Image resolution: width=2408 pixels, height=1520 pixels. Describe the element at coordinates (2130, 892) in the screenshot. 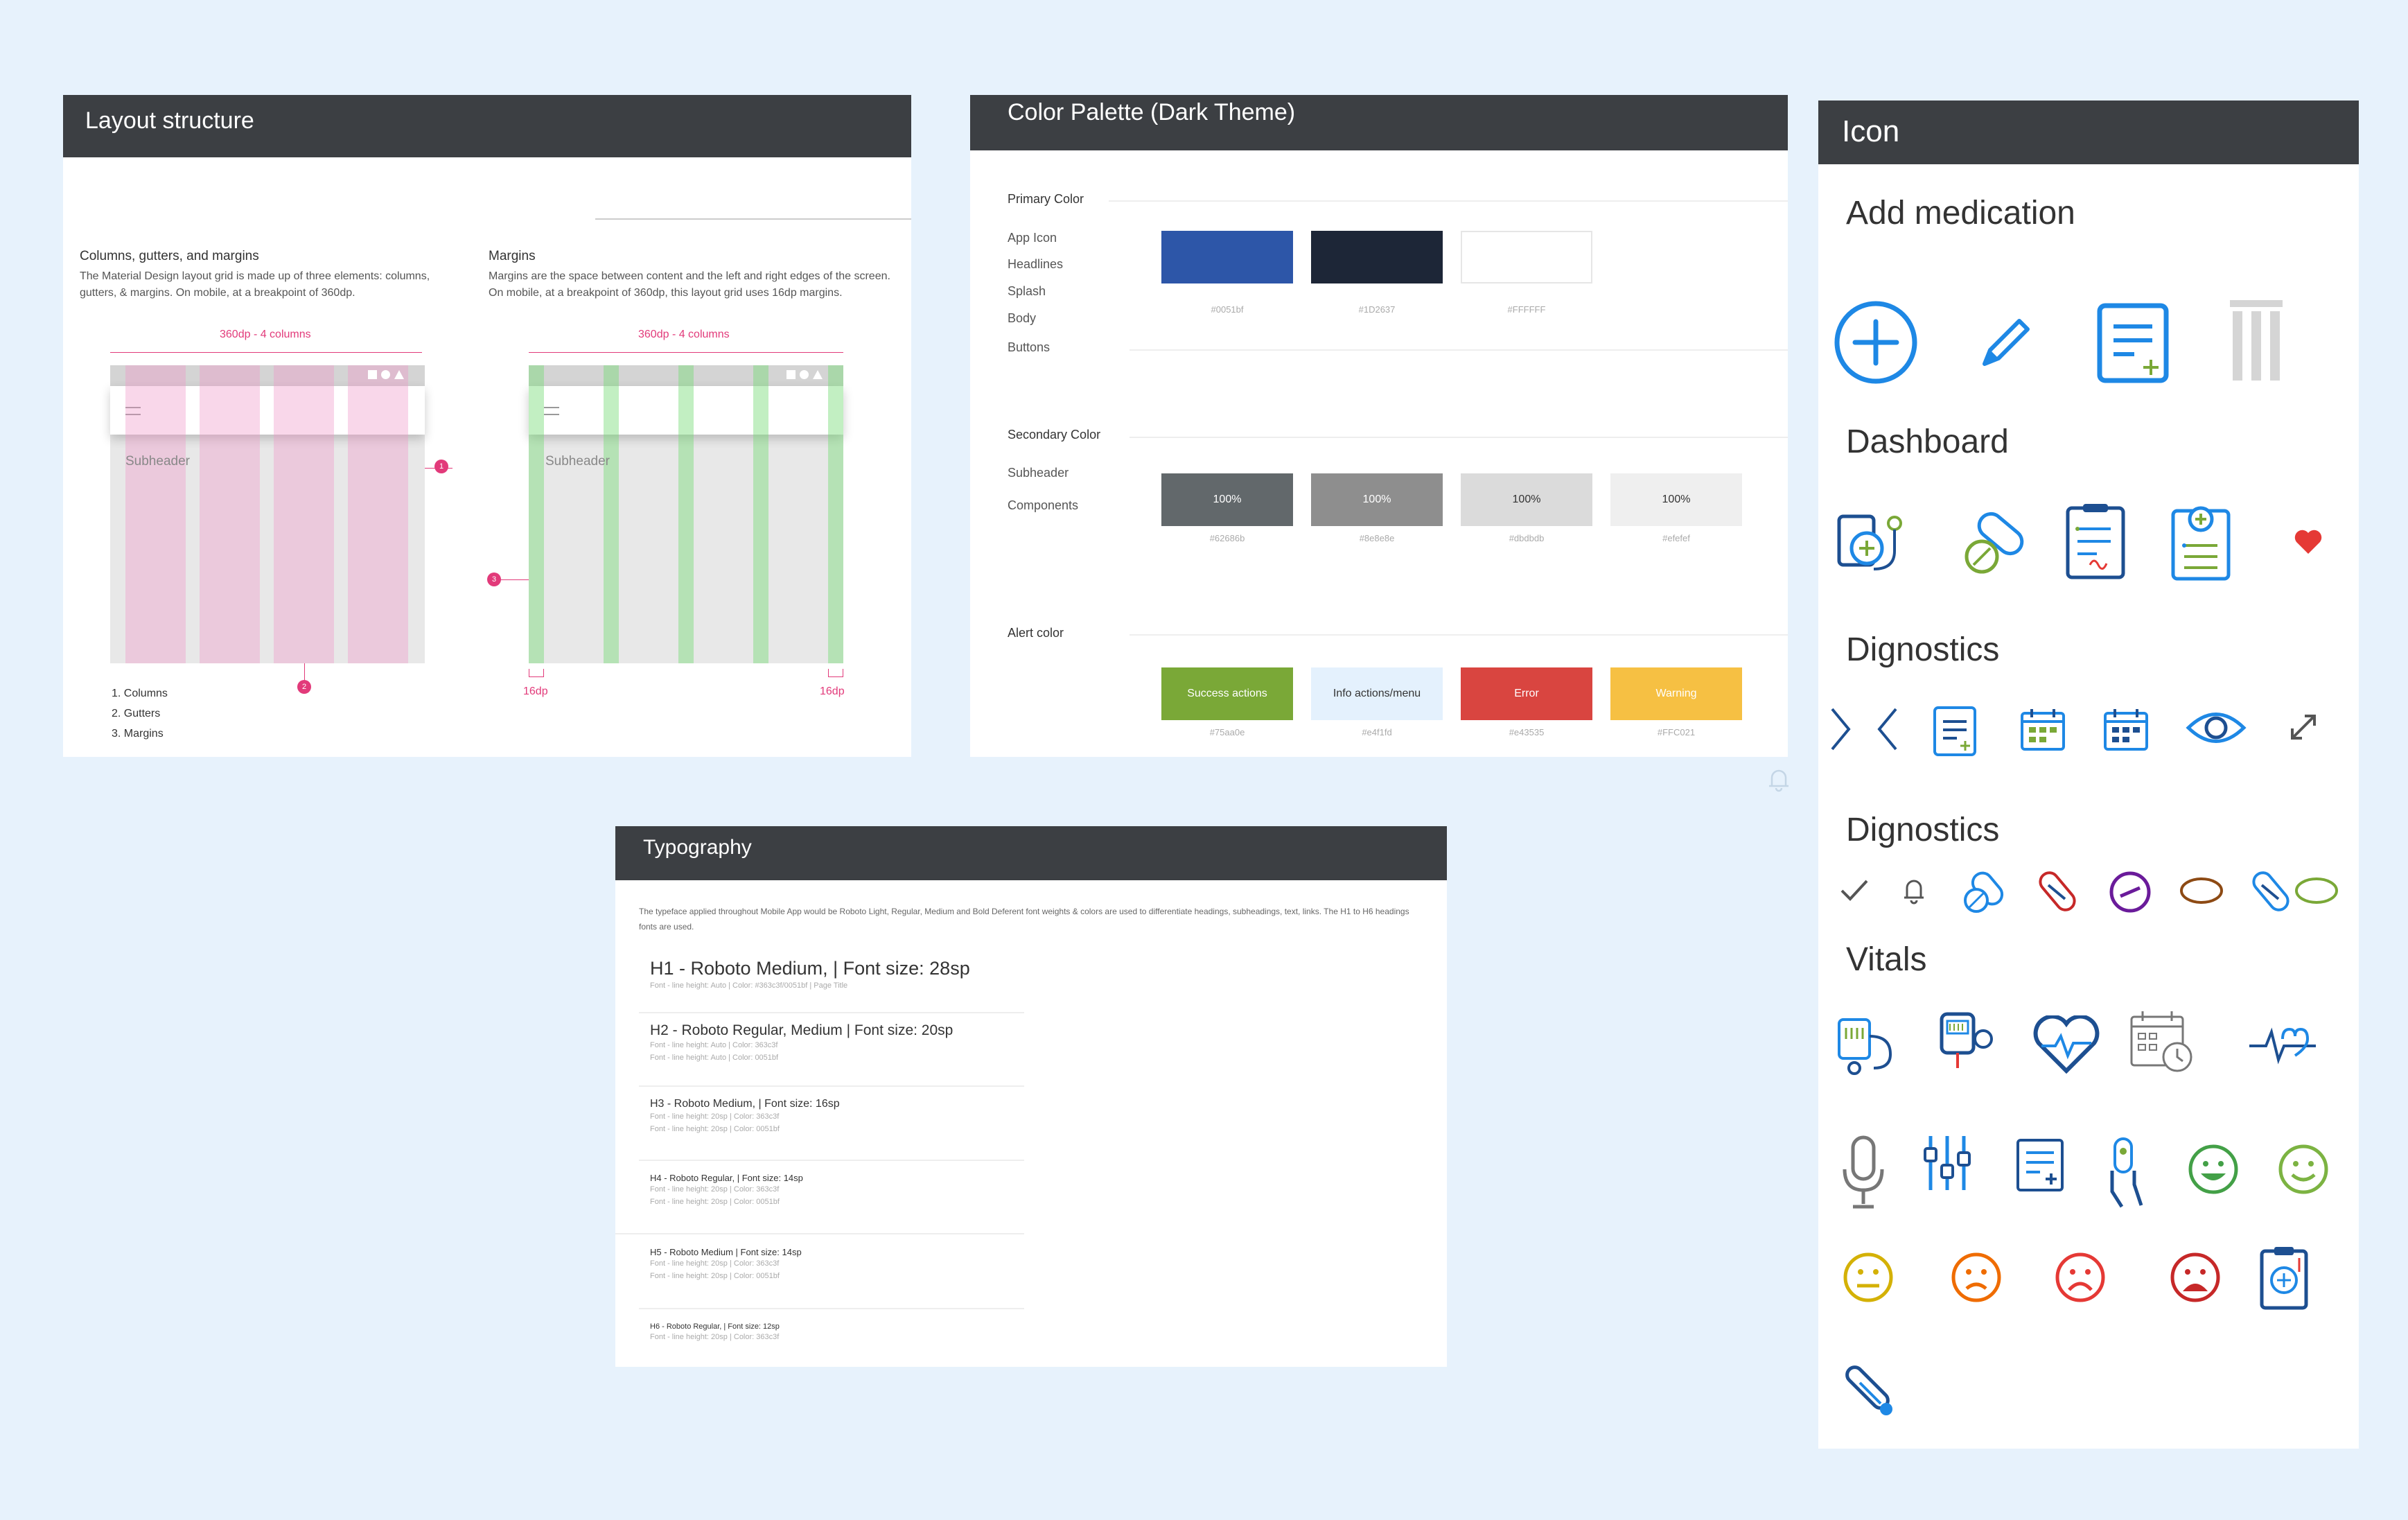

I see `circle-minus-icon` at that location.